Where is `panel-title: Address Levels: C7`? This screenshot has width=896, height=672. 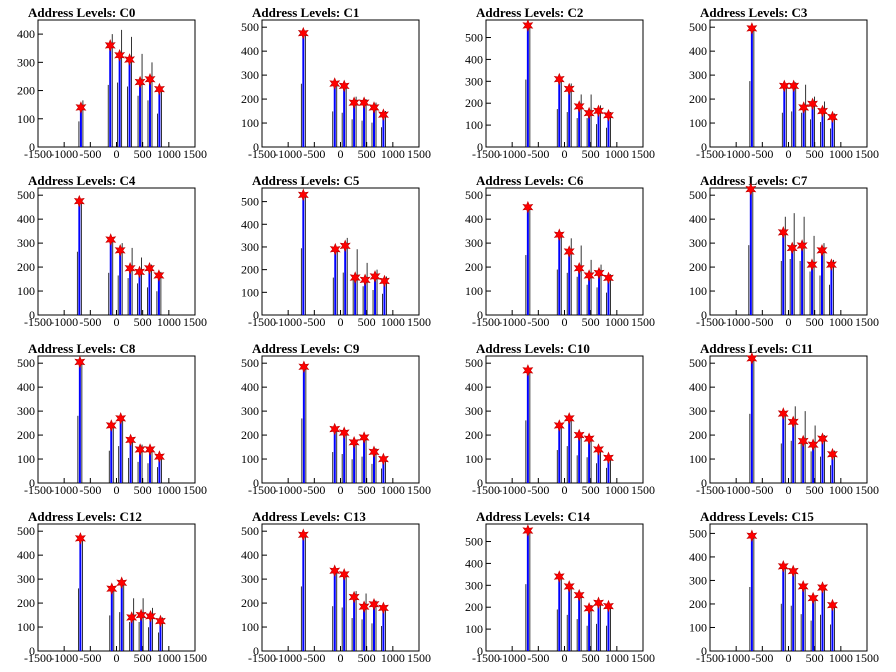
panel-title: Address Levels: C7 is located at coordinates (754, 180).